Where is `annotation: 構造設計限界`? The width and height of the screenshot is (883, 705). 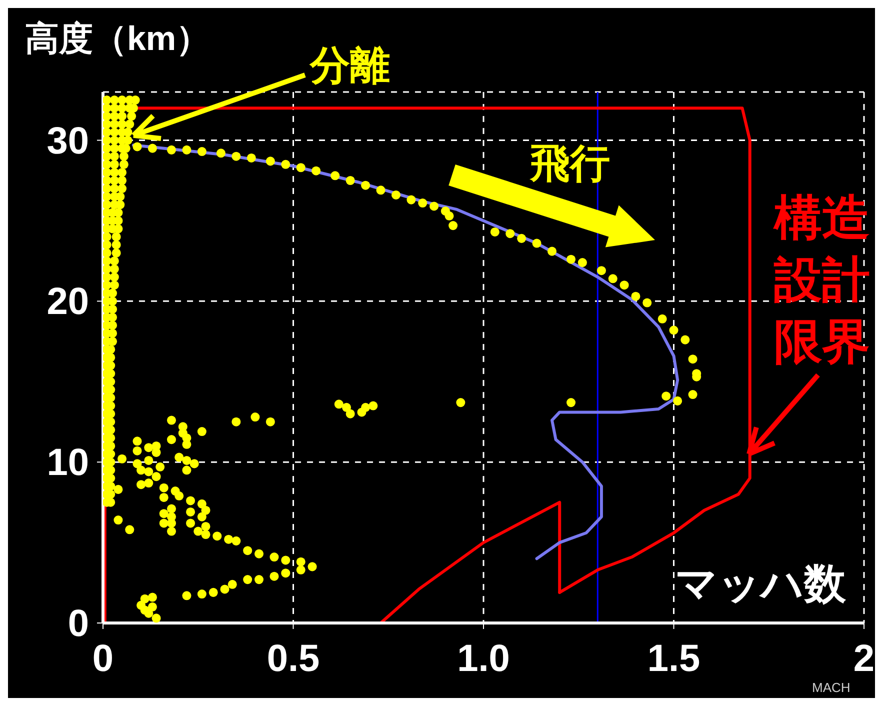 annotation: 構造設計限界 is located at coordinates (822, 281).